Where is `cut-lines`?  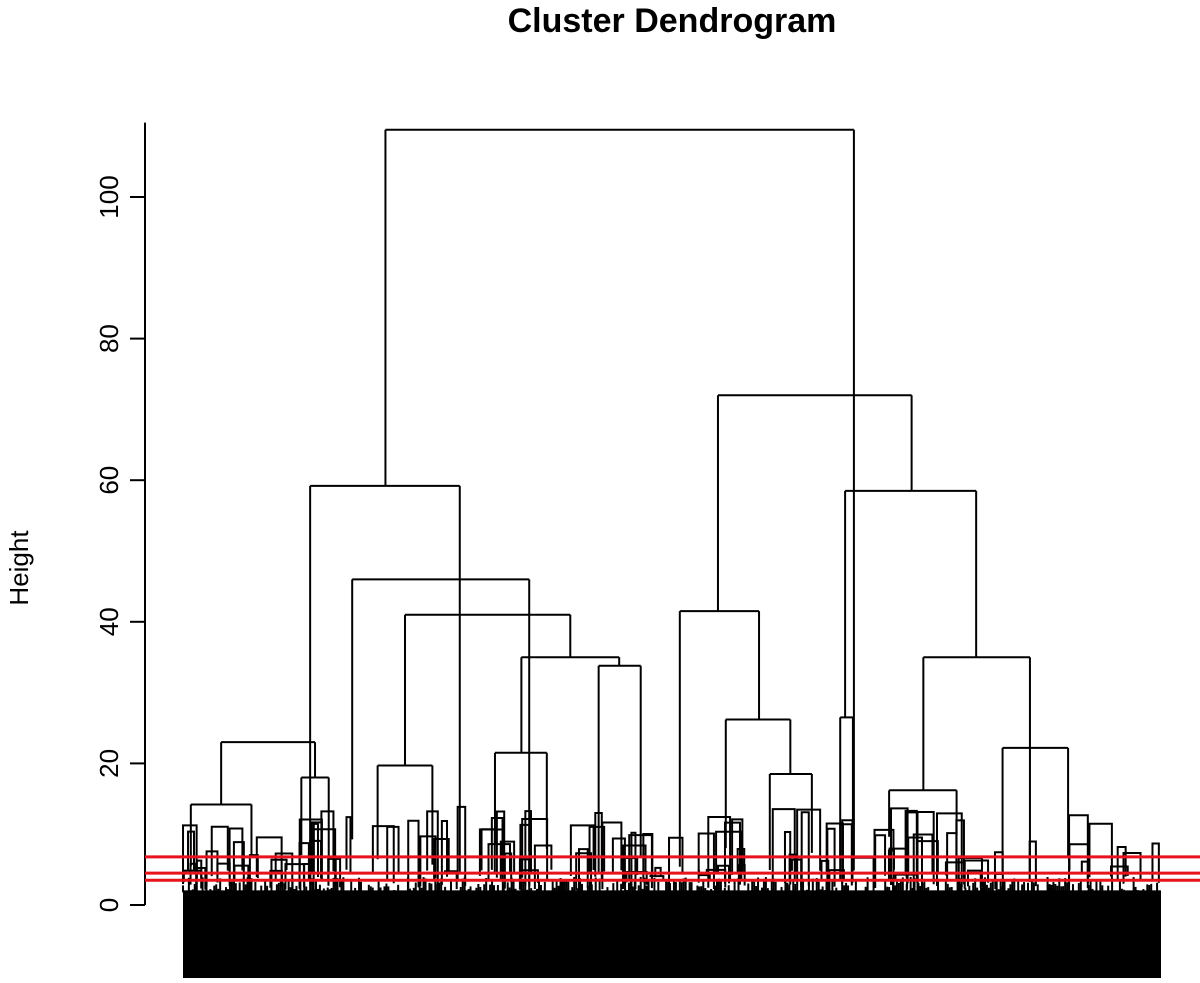 cut-lines is located at coordinates (672, 868).